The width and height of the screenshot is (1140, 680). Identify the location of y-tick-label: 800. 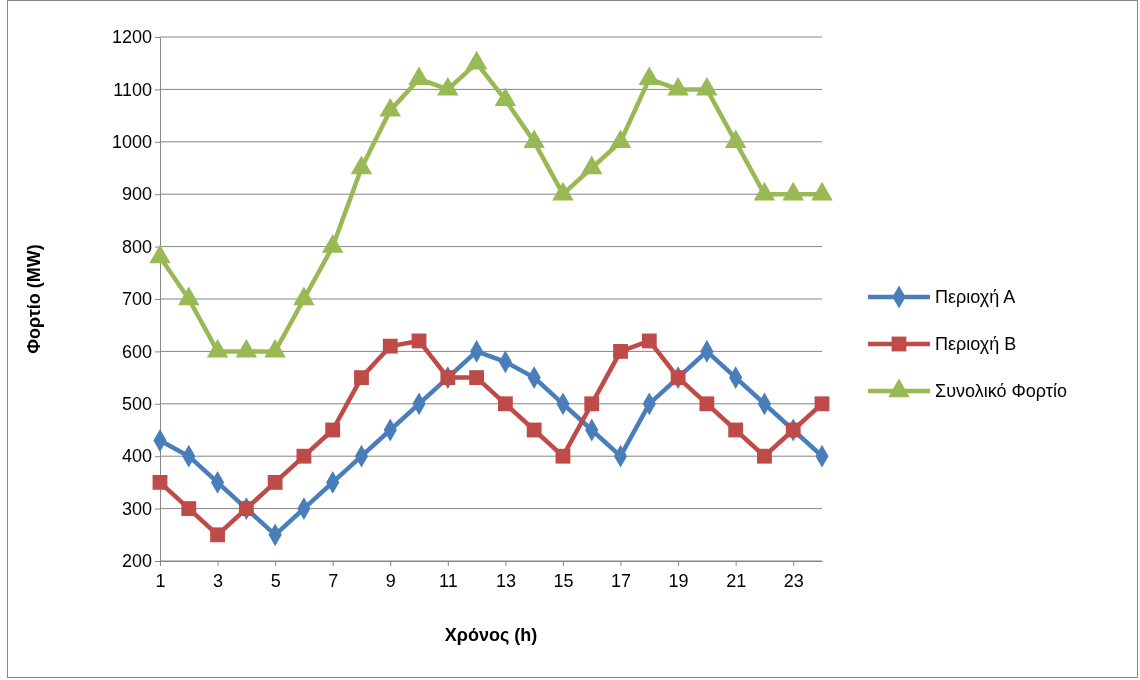
(136, 246).